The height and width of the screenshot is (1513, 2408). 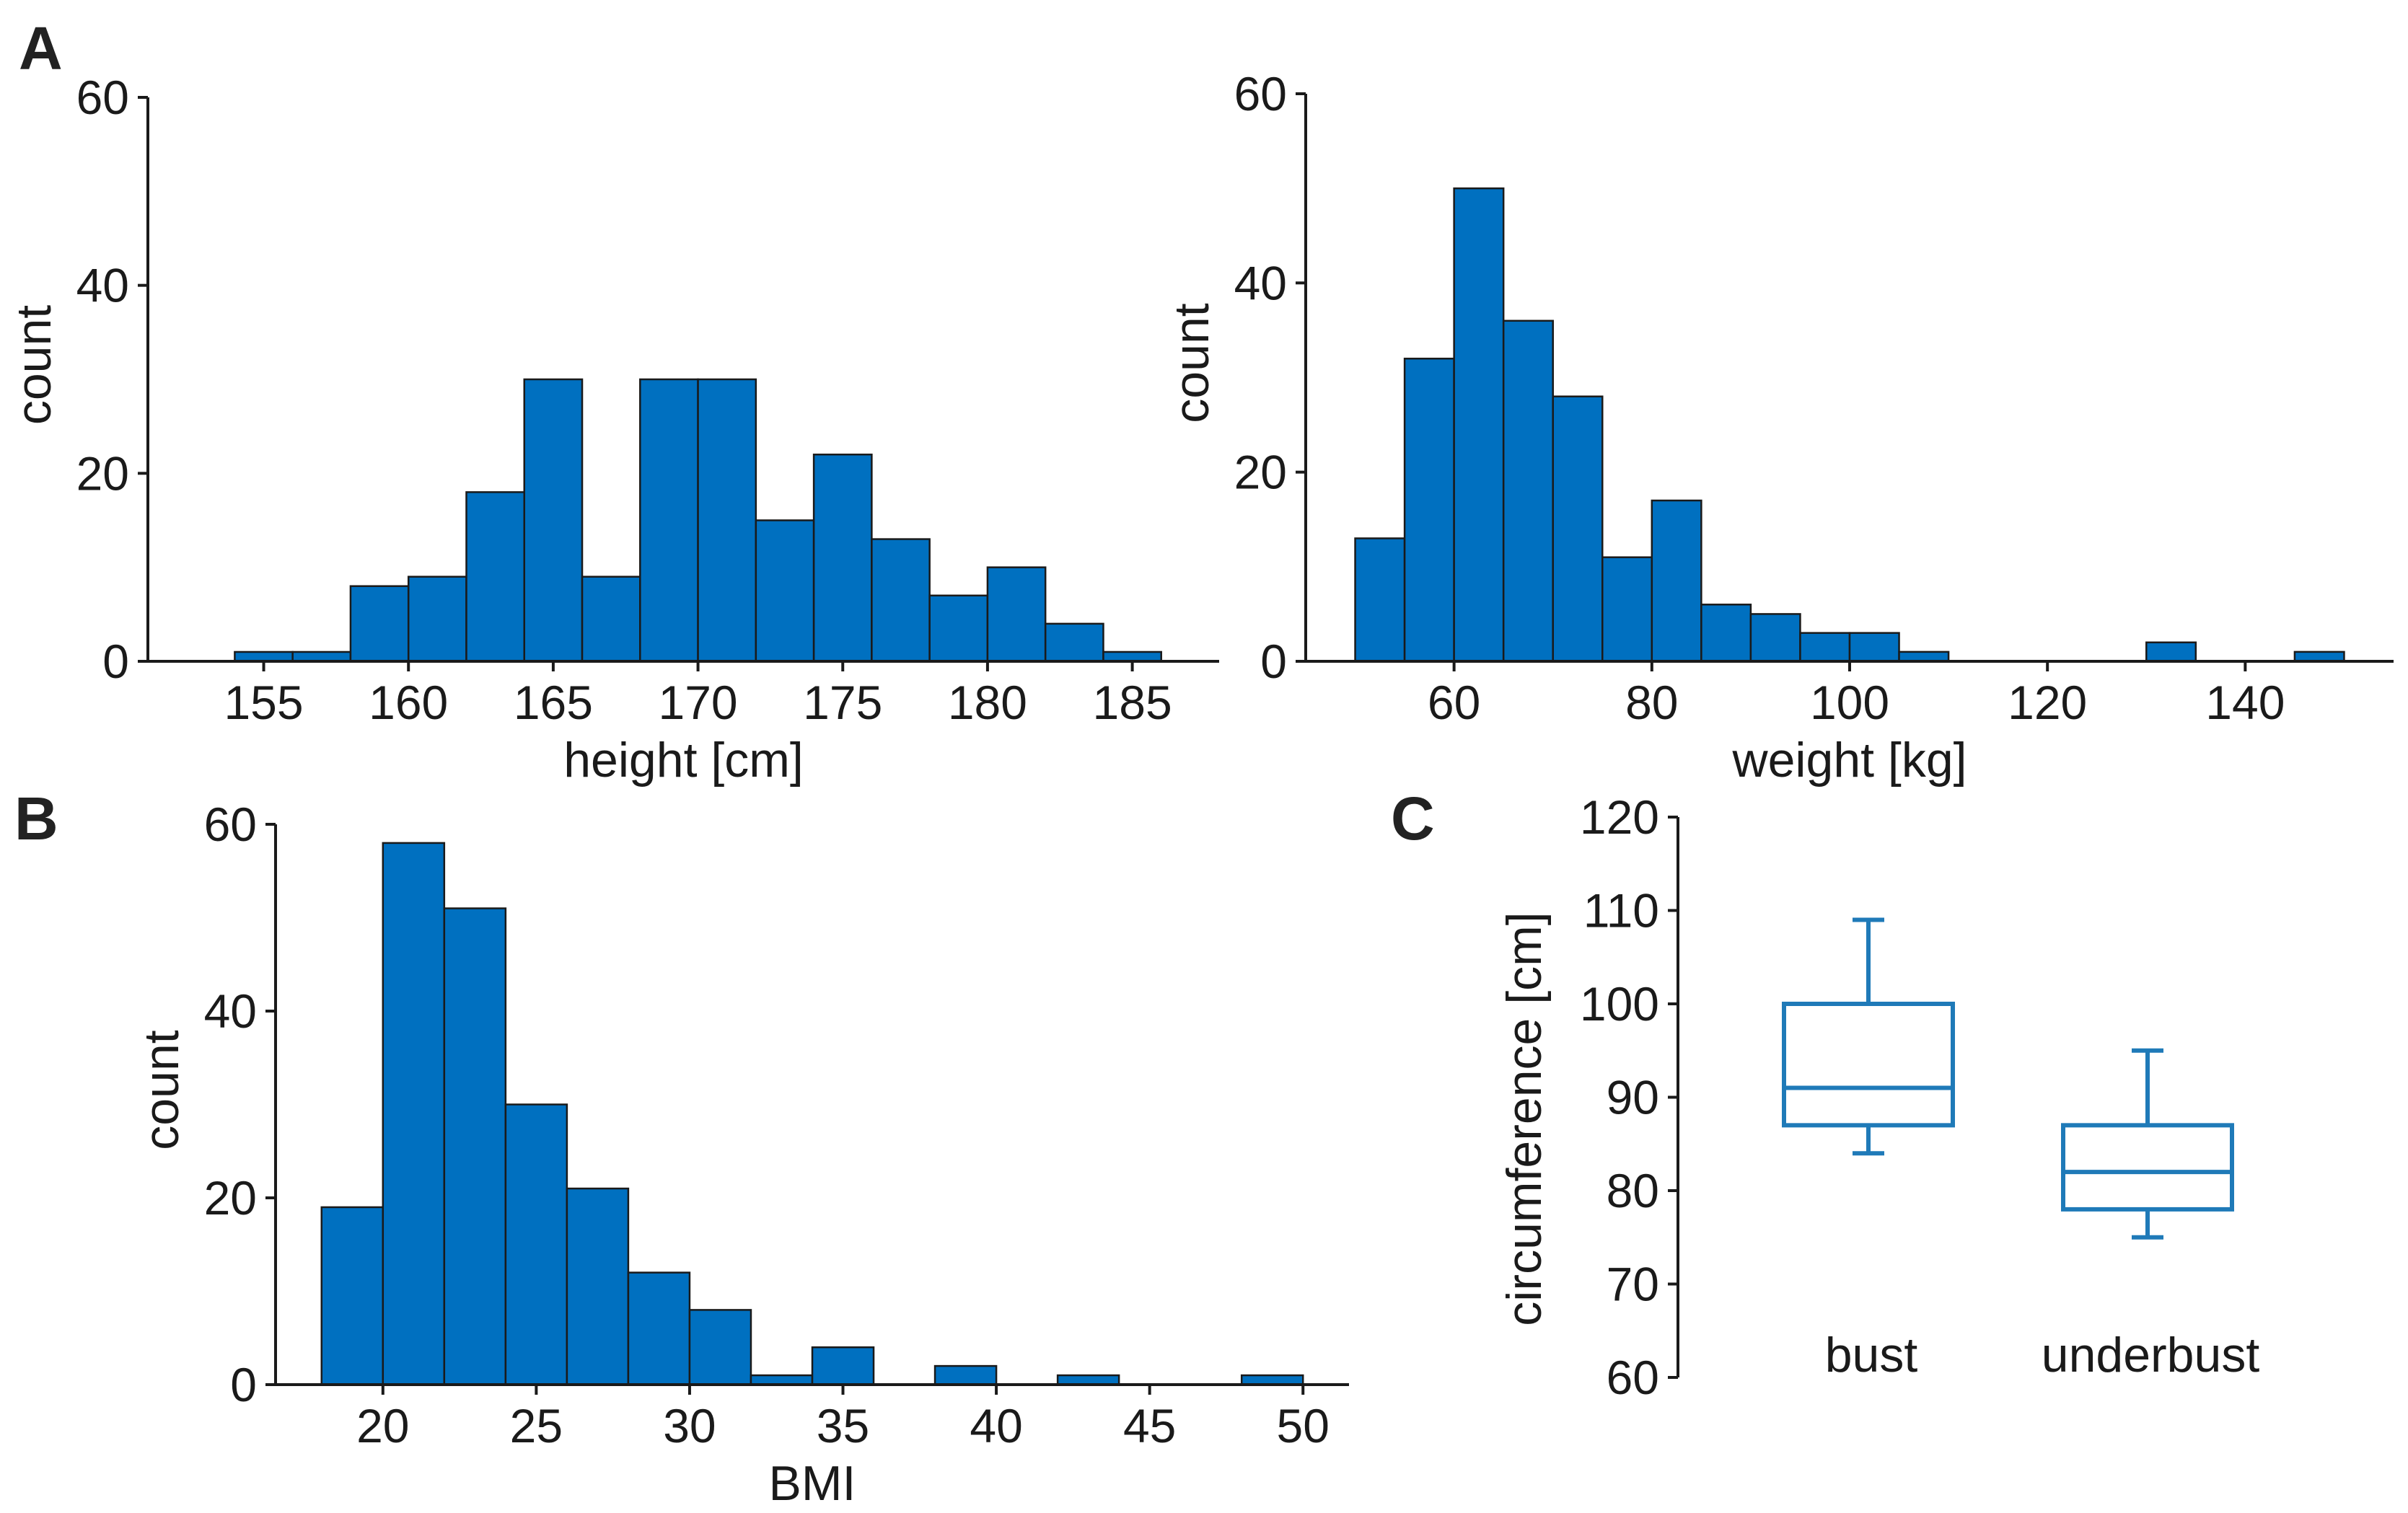 What do you see at coordinates (1849, 702) in the screenshot?
I see `x-tick-label: 100` at bounding box center [1849, 702].